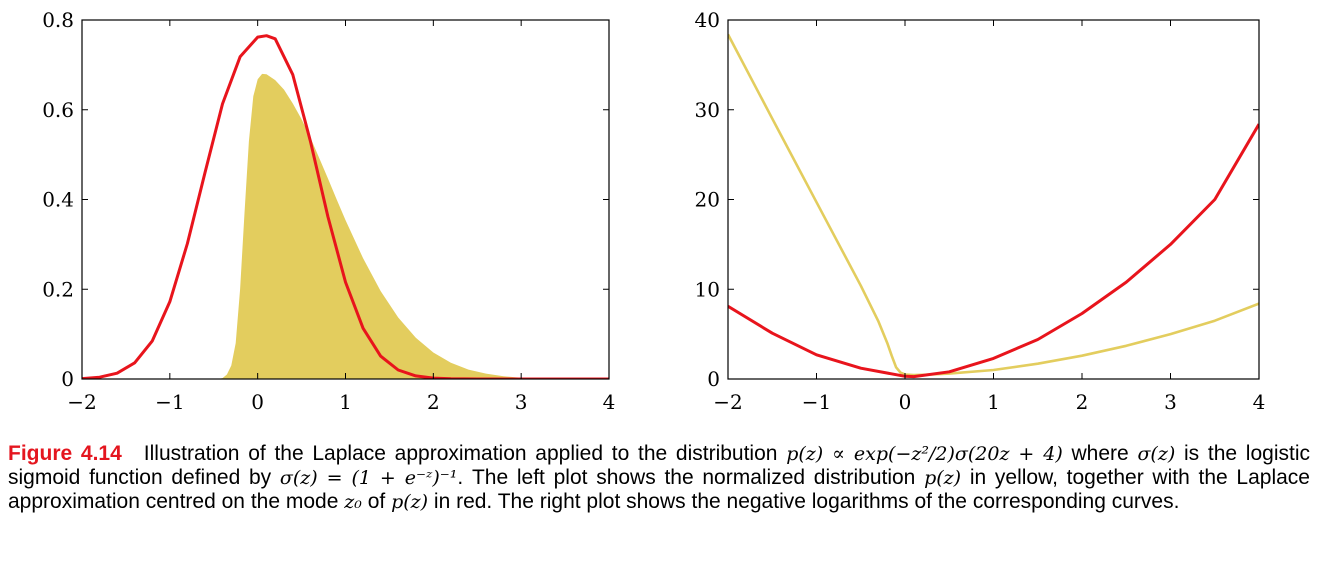 Image resolution: width=1319 pixels, height=566 pixels. What do you see at coordinates (943, 478) in the screenshot?
I see `caption-math-pz: p(z)` at bounding box center [943, 478].